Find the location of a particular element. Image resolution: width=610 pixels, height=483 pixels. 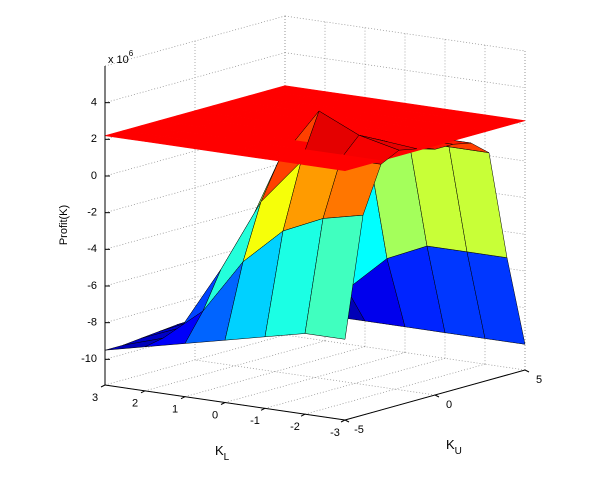

x-label-sub: L is located at coordinates (227, 457).